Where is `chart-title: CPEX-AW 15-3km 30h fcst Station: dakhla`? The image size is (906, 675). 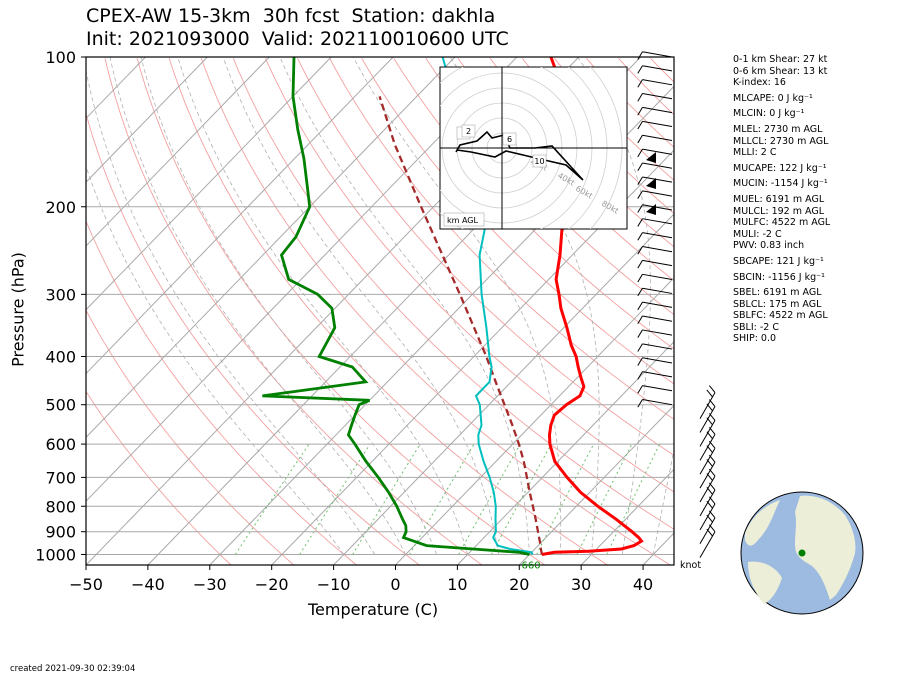
chart-title: CPEX-AW 15-3km 30h fcst Station: dakhla is located at coordinates (291, 16).